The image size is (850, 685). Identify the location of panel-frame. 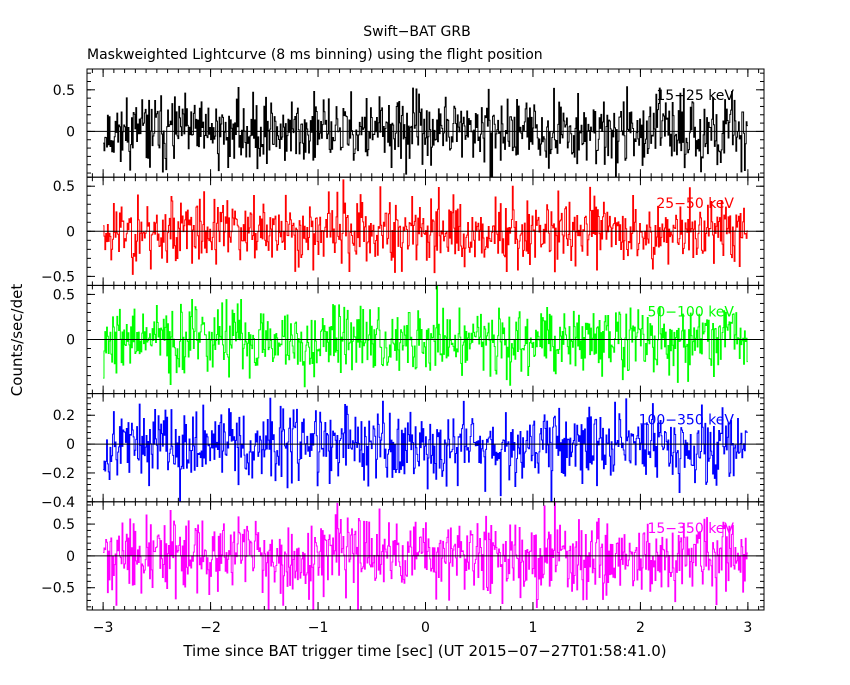
(425, 123).